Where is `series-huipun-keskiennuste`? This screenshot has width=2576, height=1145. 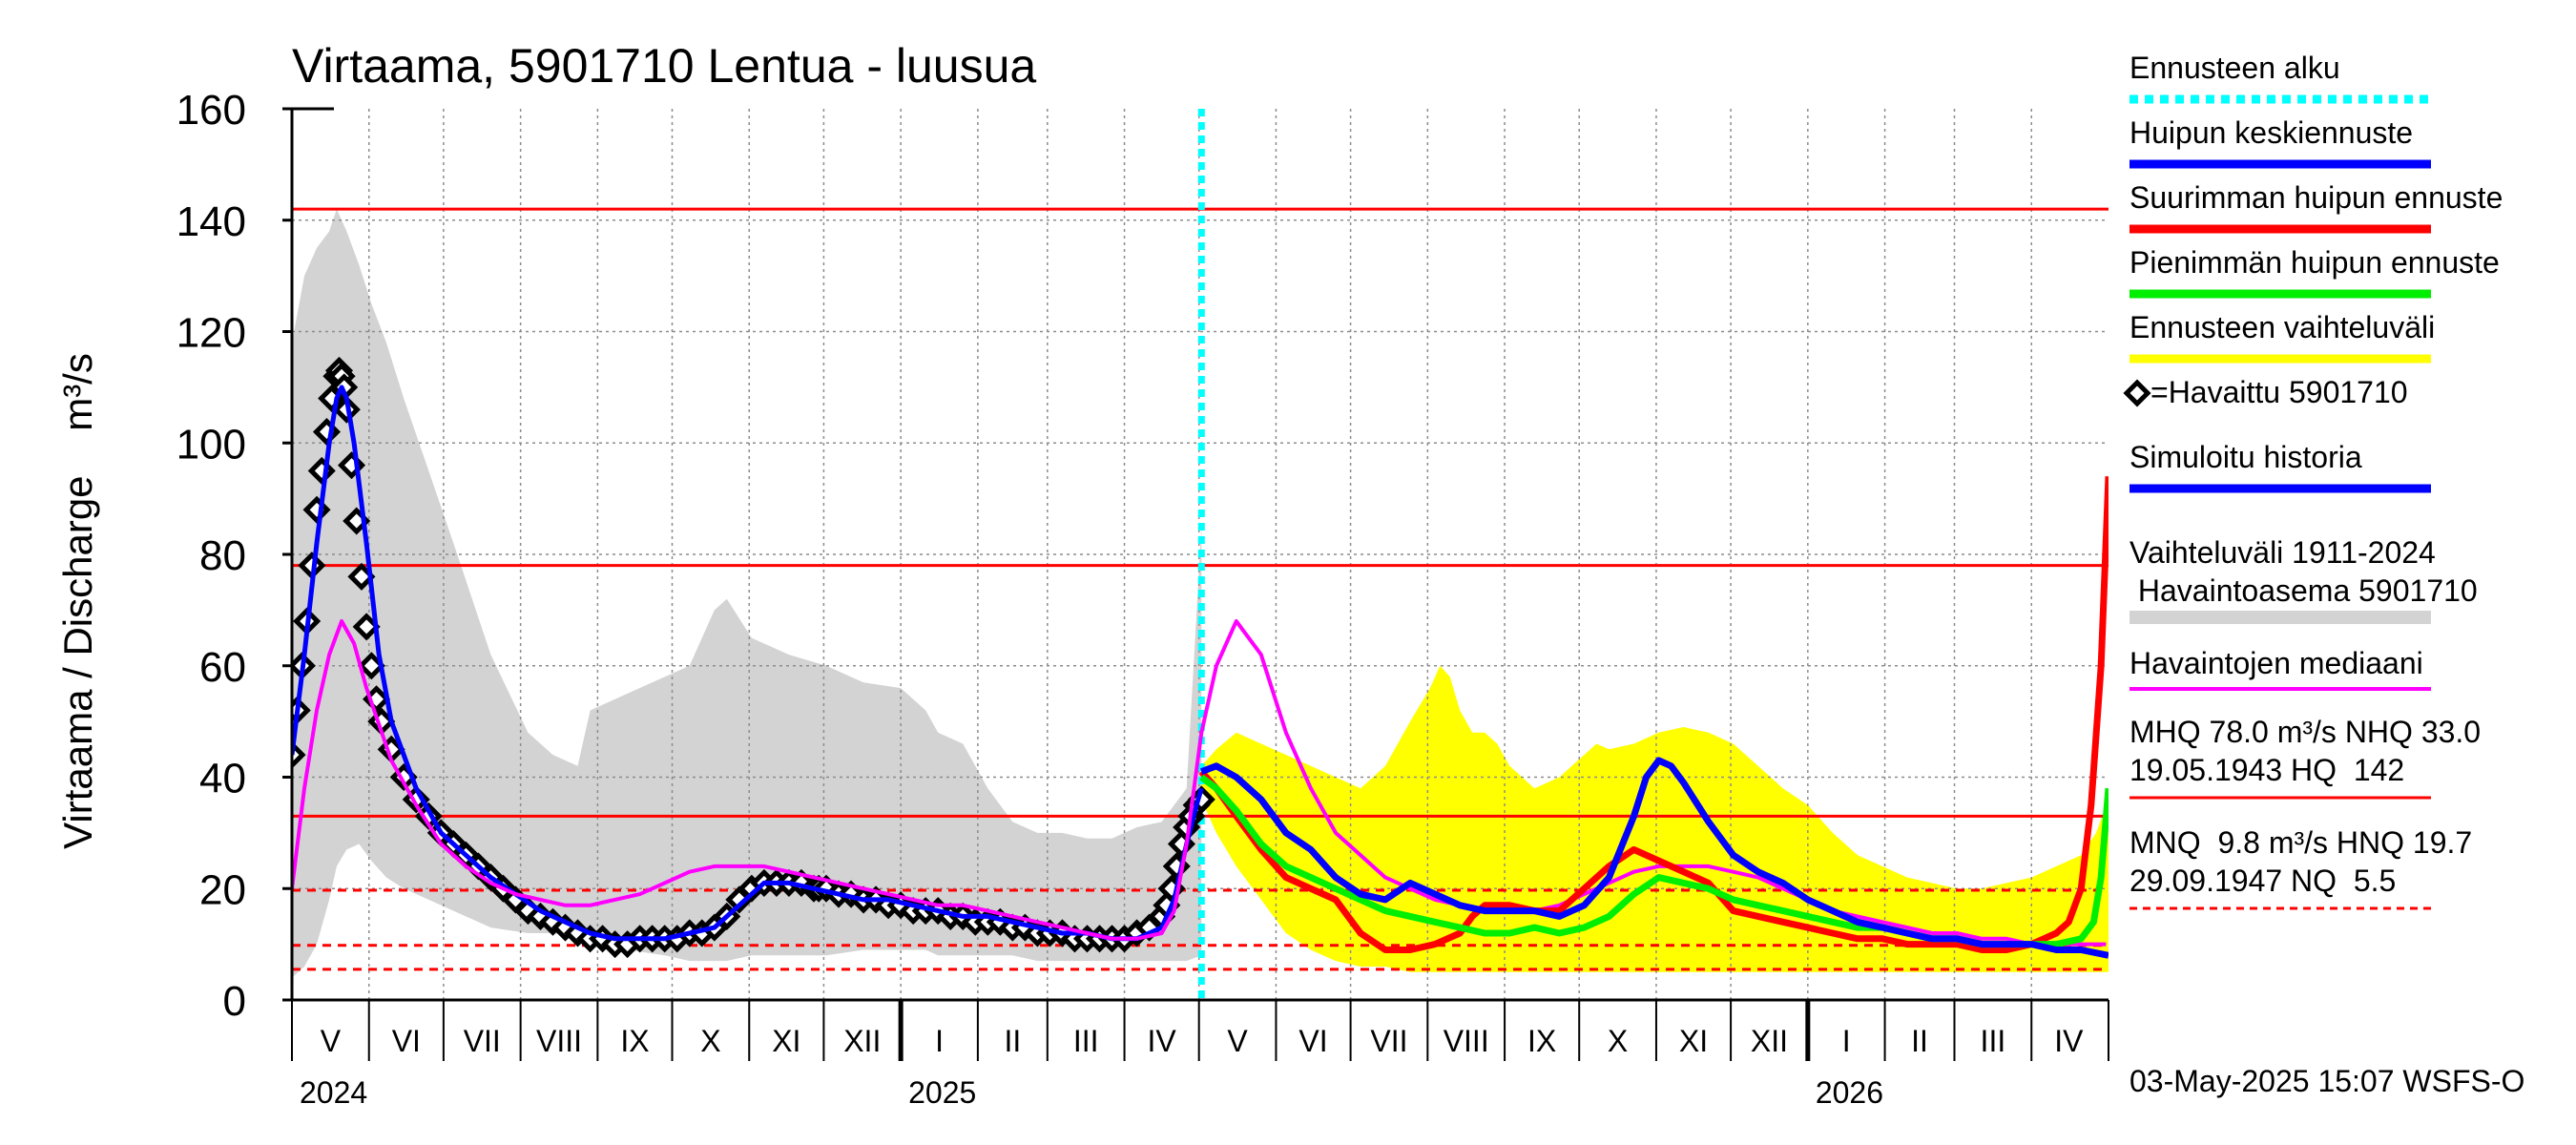
series-huipun-keskiennuste is located at coordinates (1654, 858).